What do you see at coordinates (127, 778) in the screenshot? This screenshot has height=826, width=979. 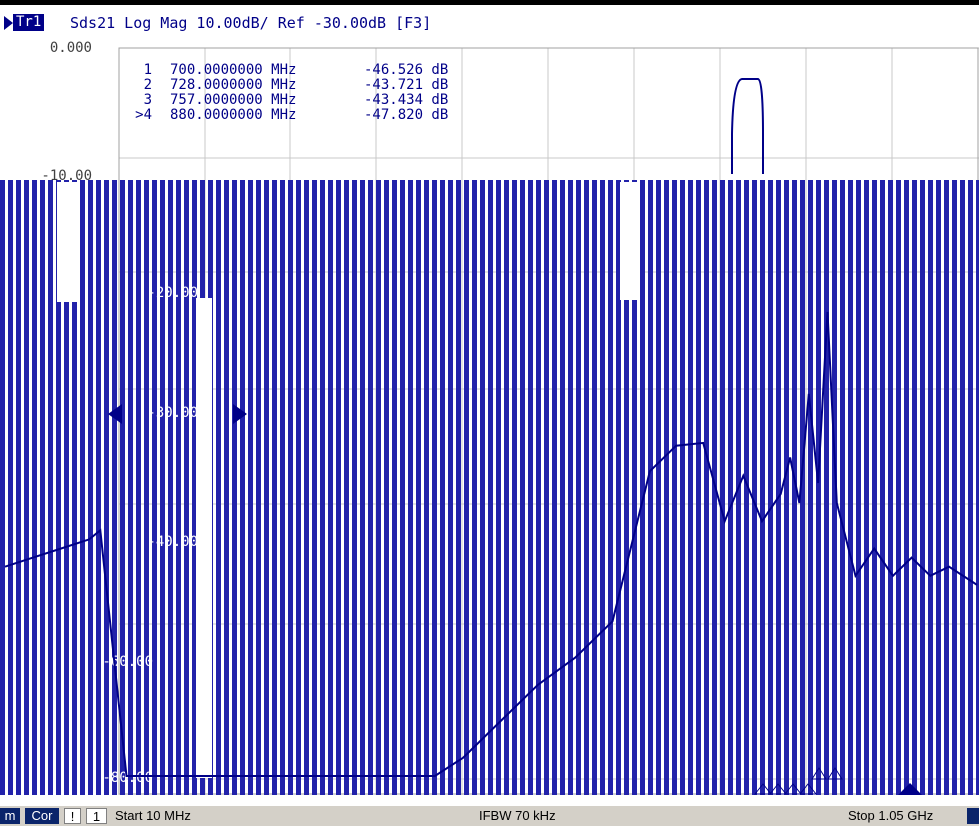 I see `y-tick-label: -80.00` at bounding box center [127, 778].